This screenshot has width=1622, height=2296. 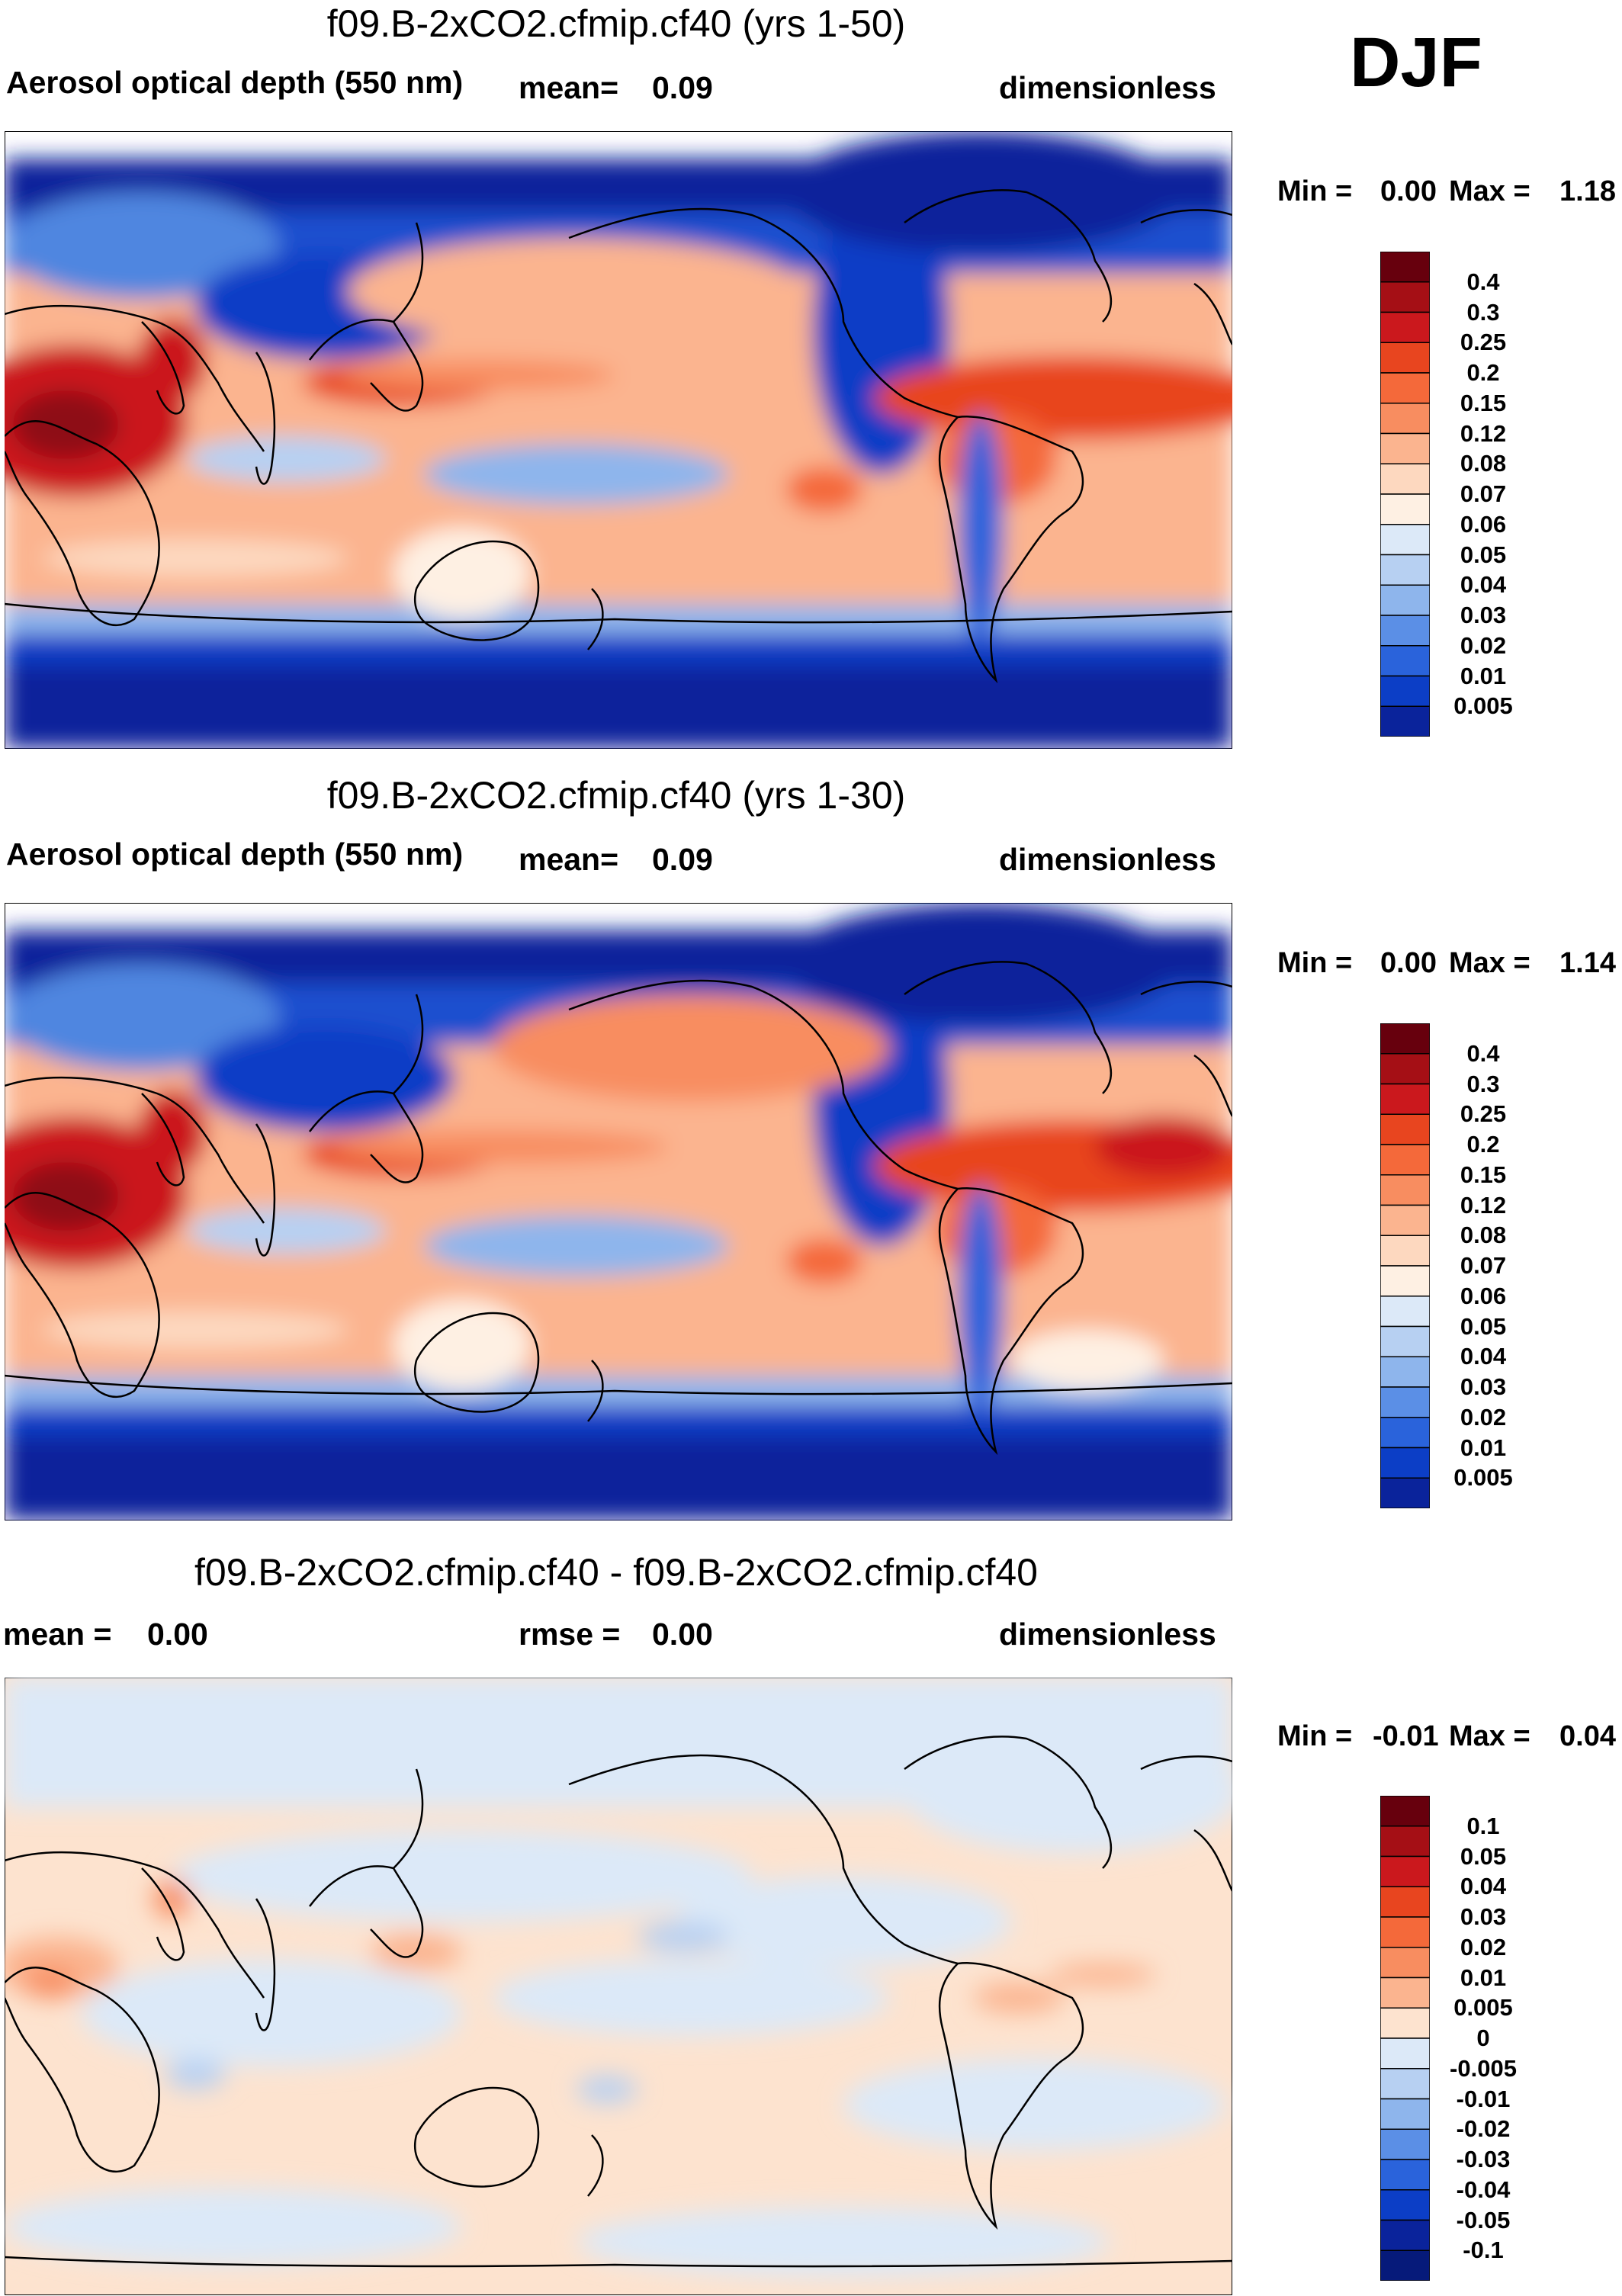 What do you see at coordinates (616, 795) in the screenshot?
I see `panel2-title: f09.B-2xCO2.cfmip.cf40 (yrs 1-30)` at bounding box center [616, 795].